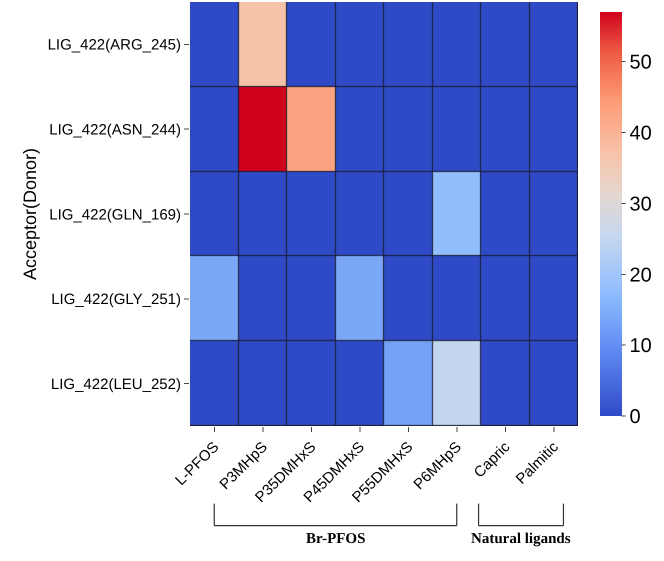  What do you see at coordinates (114, 45) in the screenshot?
I see `y-tick-label: LIG_422(ARG_245)` at bounding box center [114, 45].